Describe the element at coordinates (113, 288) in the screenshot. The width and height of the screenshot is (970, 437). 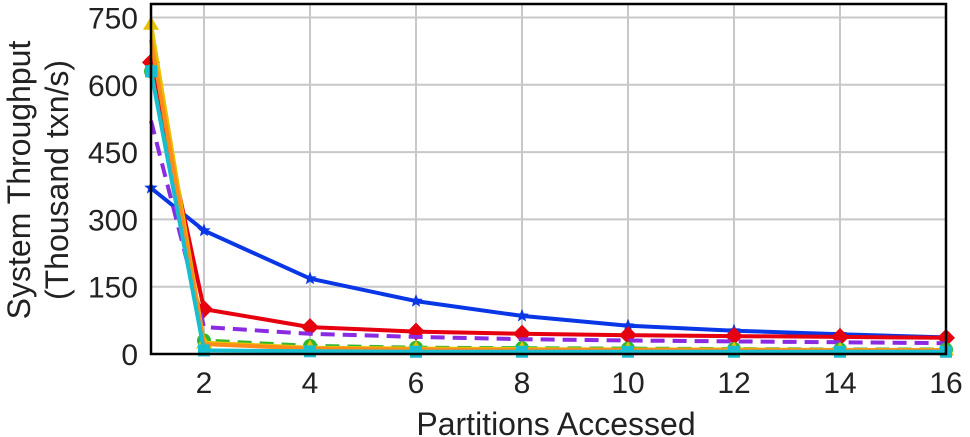
I see `y-tick-label: 150` at that location.